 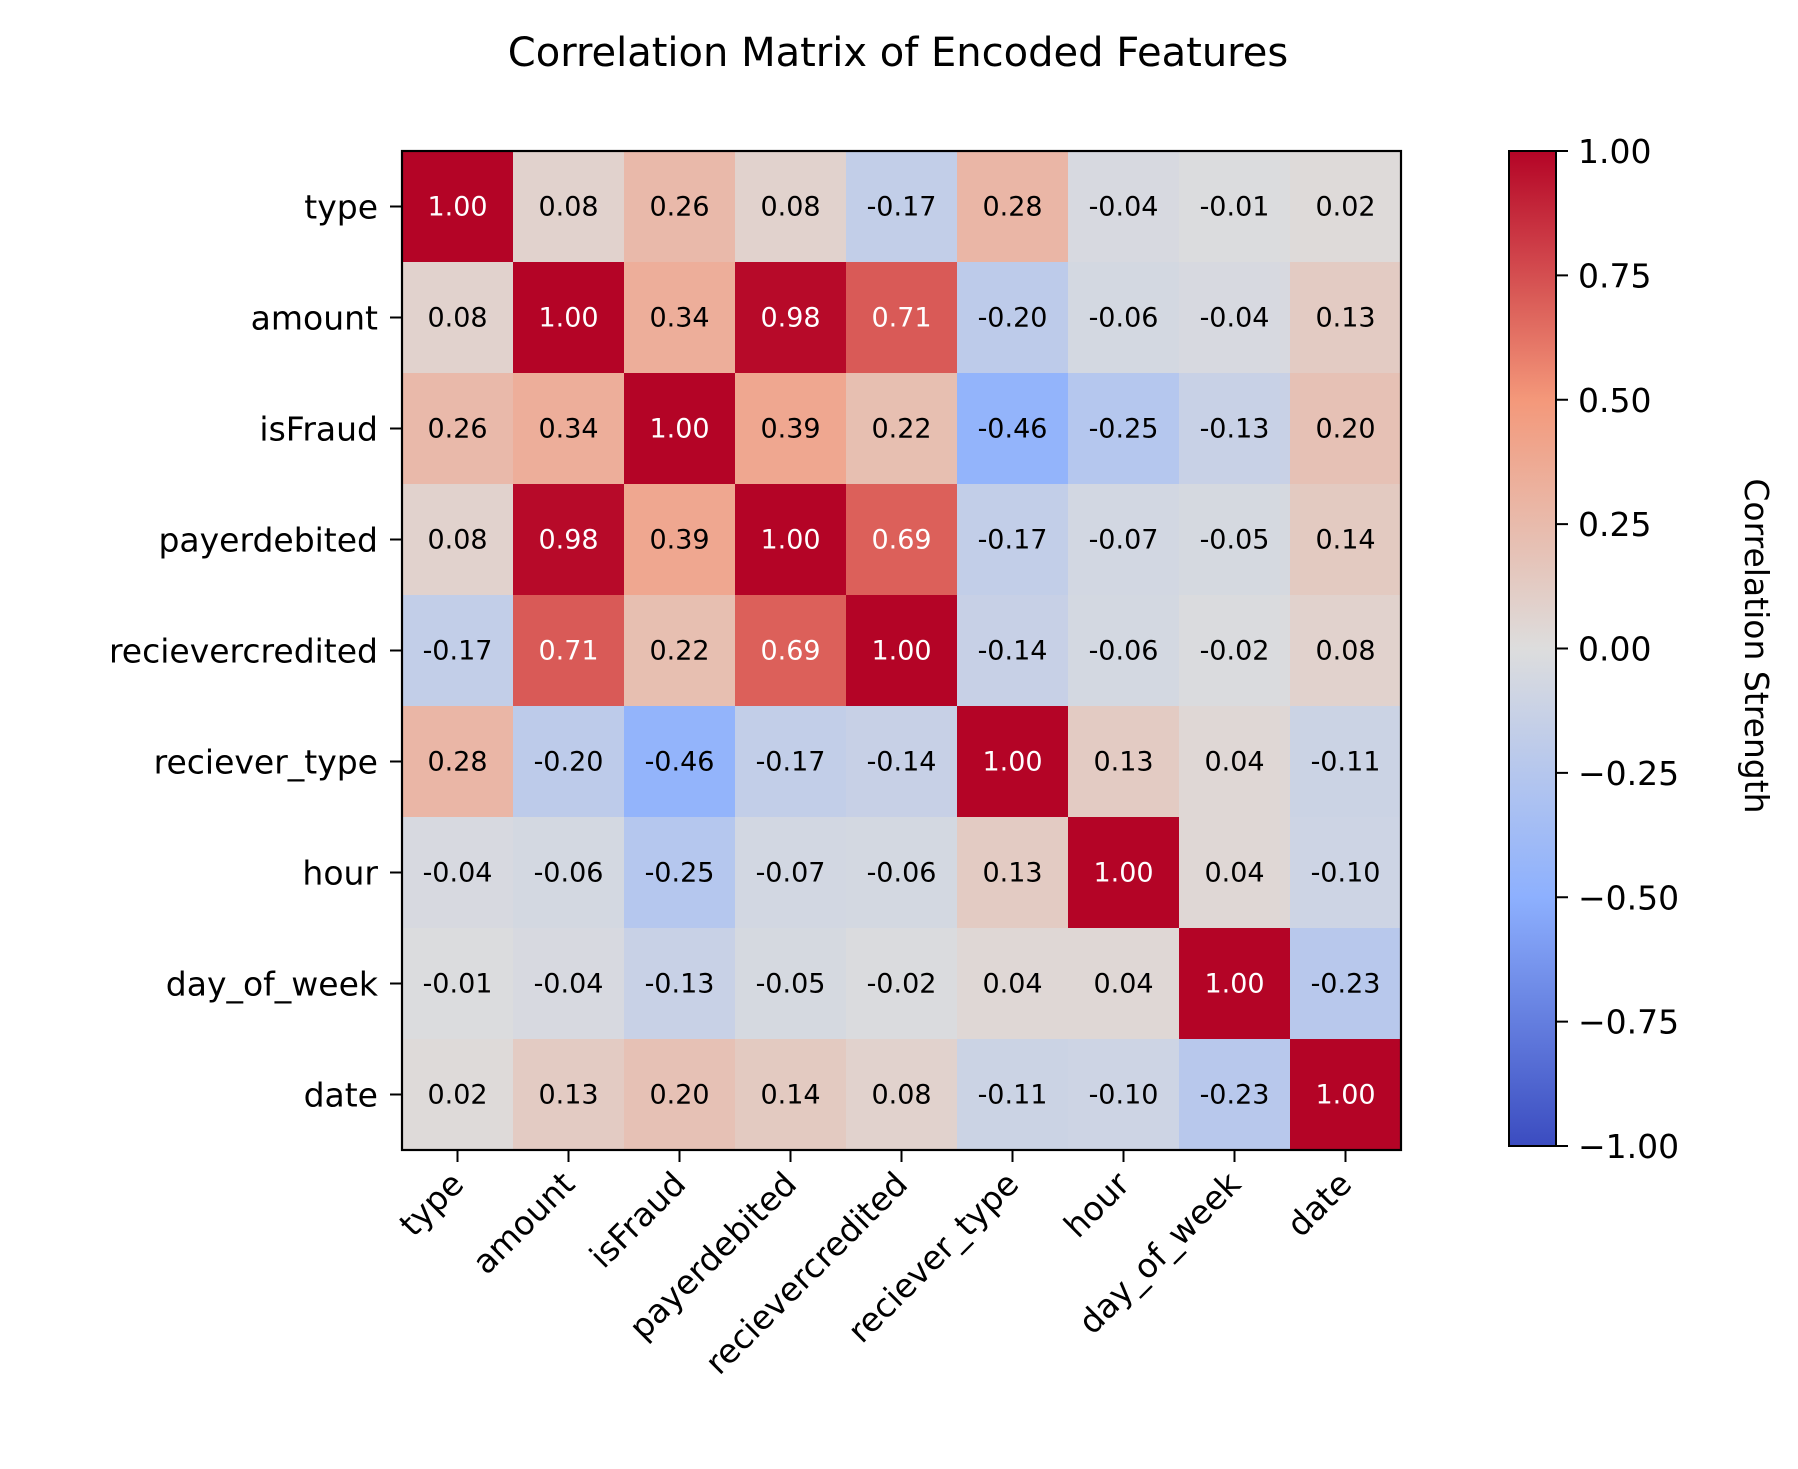 What do you see at coordinates (680, 762) in the screenshot?
I see `cell-value-label: -0.46` at bounding box center [680, 762].